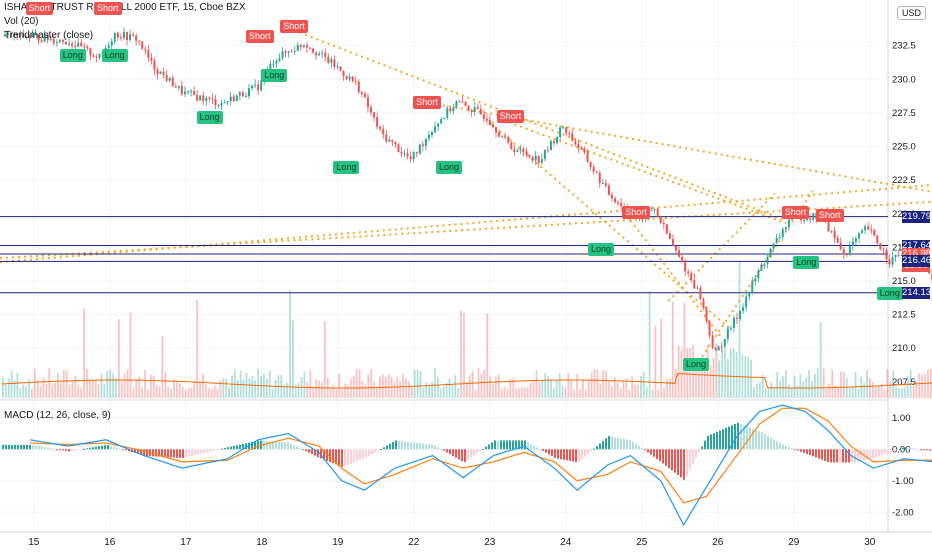 The image size is (932, 555). Describe the element at coordinates (186, 542) in the screenshot. I see `time-tick-label: 17` at that location.